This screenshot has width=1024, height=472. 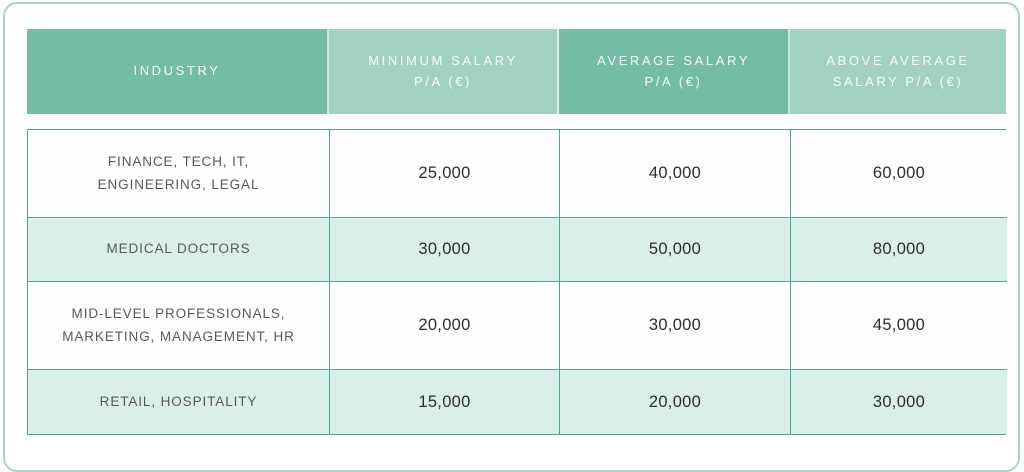 I want to click on header-cell-average-salary: AVERAGE SALARY P/A (€), so click(x=674, y=71).